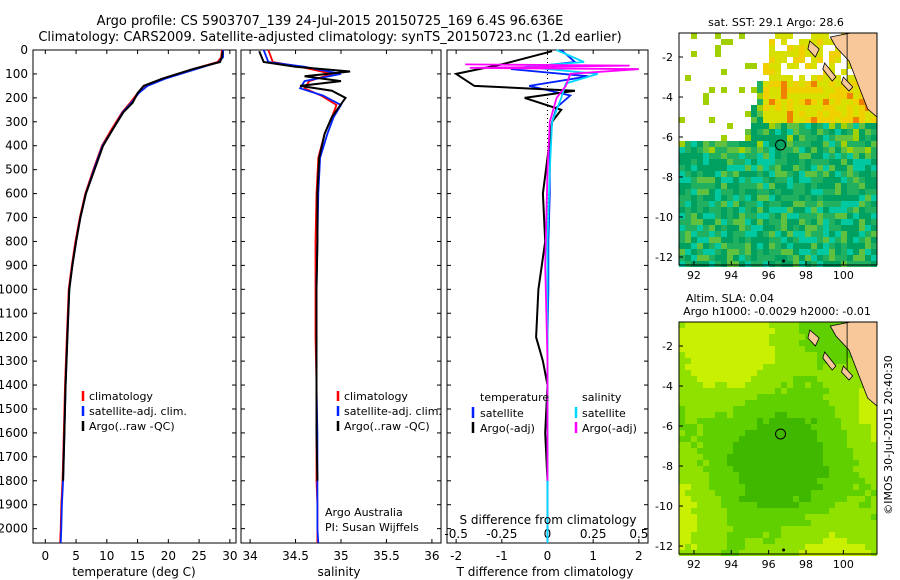 This screenshot has height=580, width=900. I want to click on sst-map: 92 94 96 98 100-2-4-6-8-10-12, so click(766, 157).